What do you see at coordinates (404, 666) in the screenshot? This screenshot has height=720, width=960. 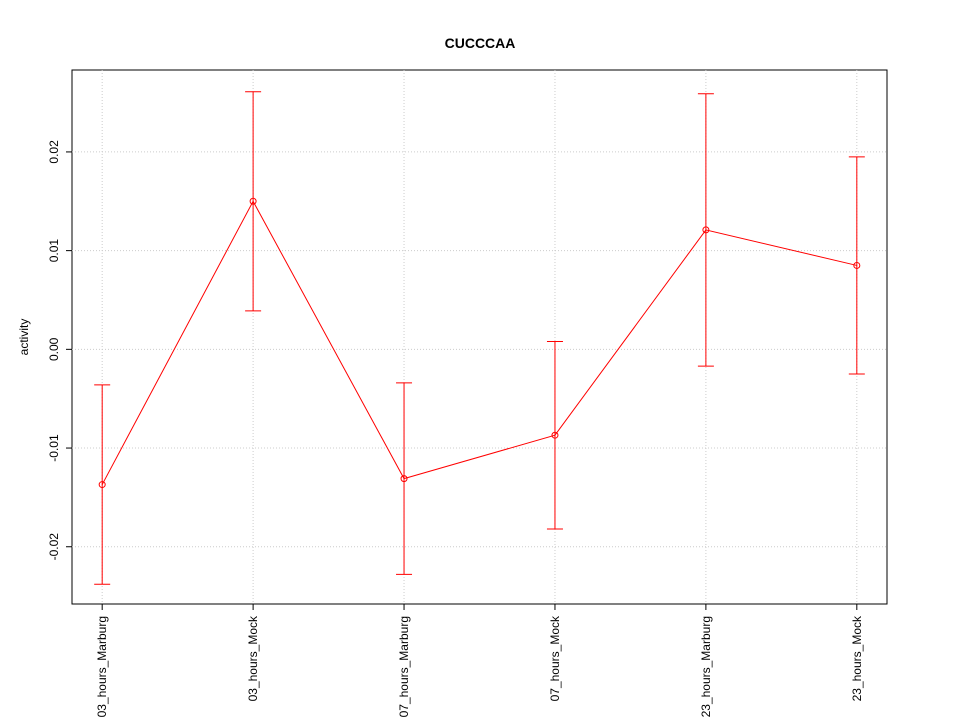 I see `x-tick-label: 07_hours_Marburg` at bounding box center [404, 666].